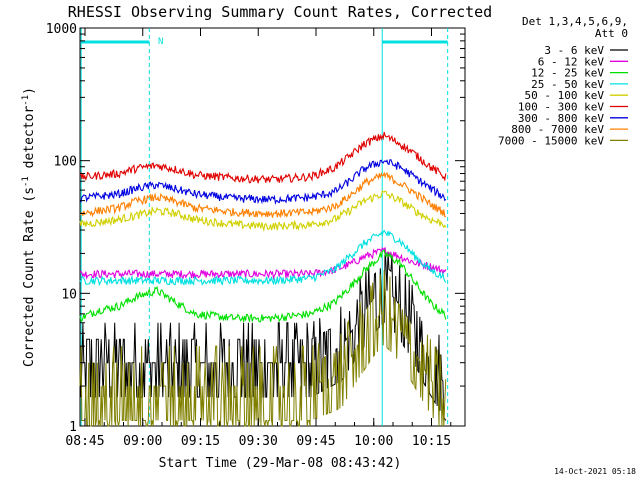  I want to click on y-axis-label: Corrected Count Rate (s-1 detector-1), so click(29, 227).